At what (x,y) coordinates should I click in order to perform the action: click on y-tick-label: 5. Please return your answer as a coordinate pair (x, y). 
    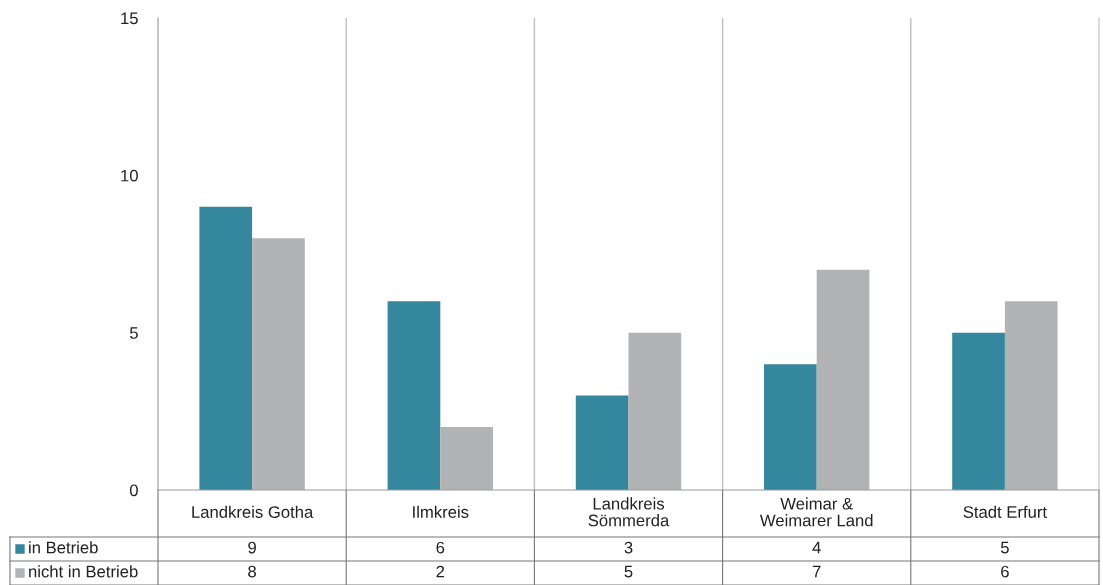
    Looking at the image, I should click on (133, 333).